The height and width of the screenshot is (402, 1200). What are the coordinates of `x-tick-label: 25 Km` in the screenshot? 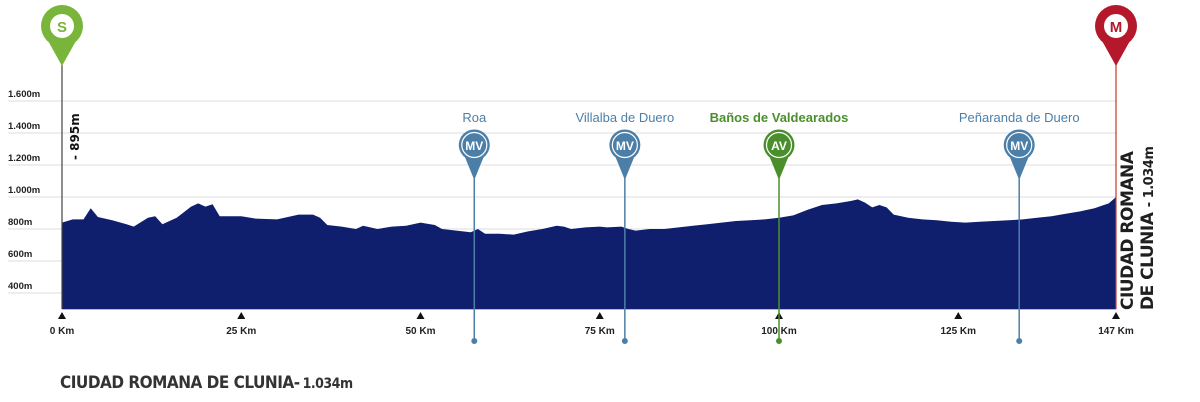 It's located at (241, 331).